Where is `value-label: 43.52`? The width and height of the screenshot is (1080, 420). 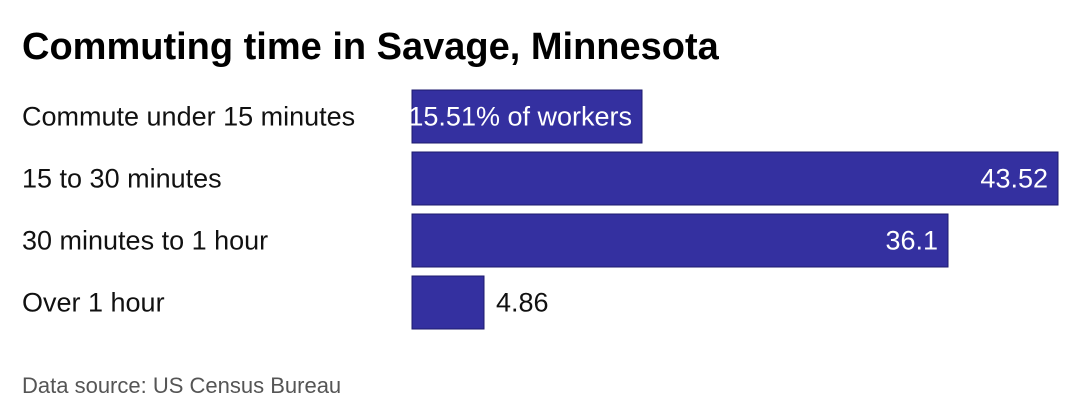 value-label: 43.52 is located at coordinates (1014, 179).